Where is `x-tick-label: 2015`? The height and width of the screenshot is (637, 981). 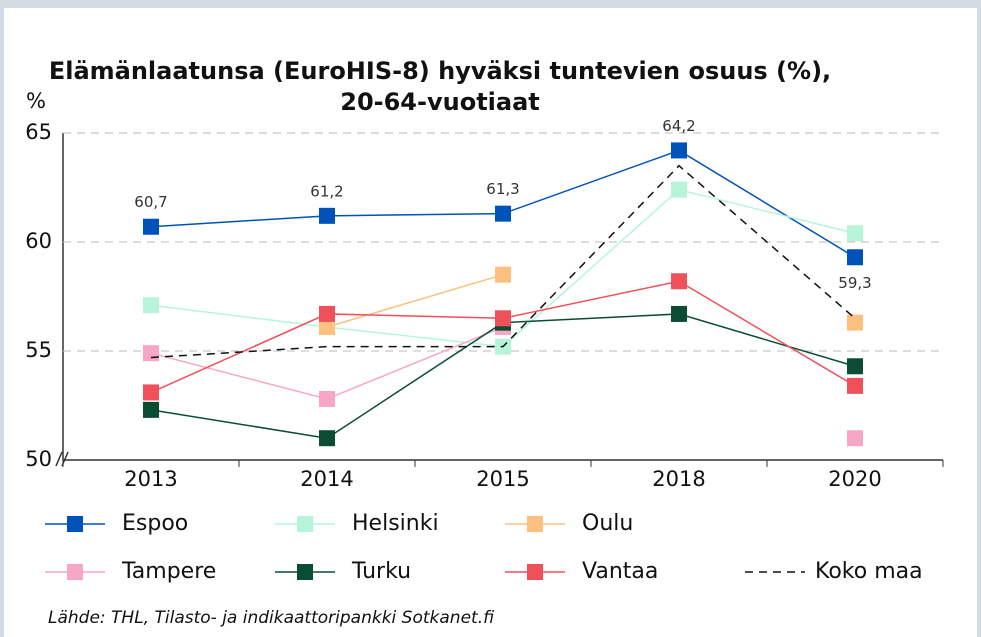 x-tick-label: 2015 is located at coordinates (502, 479).